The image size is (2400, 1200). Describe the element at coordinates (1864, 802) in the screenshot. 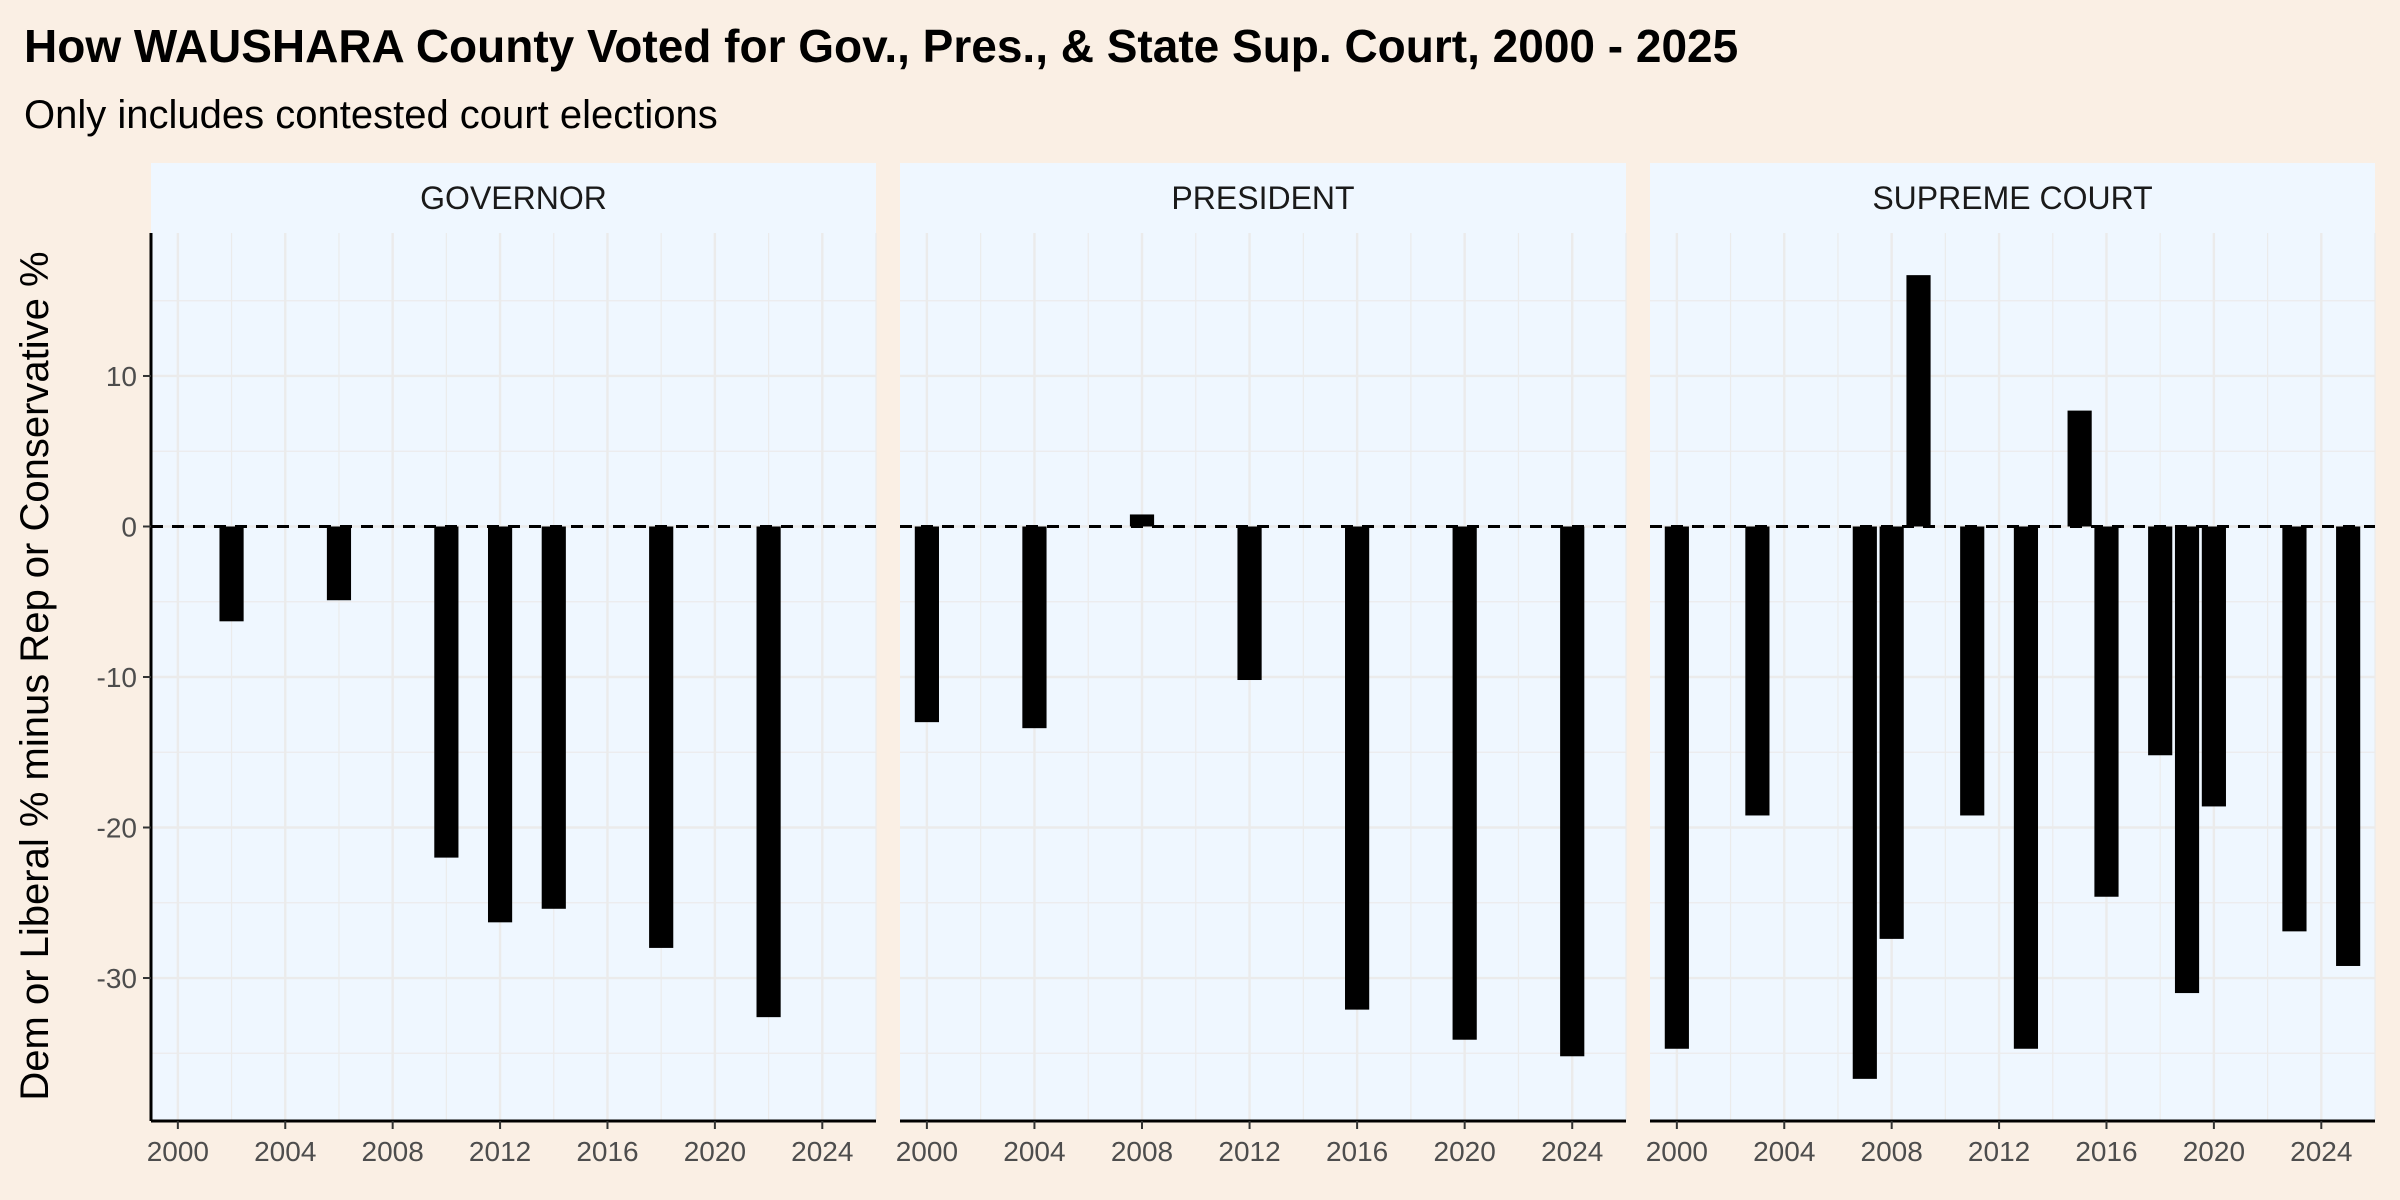

I see `bar-supreme-court-2007` at that location.